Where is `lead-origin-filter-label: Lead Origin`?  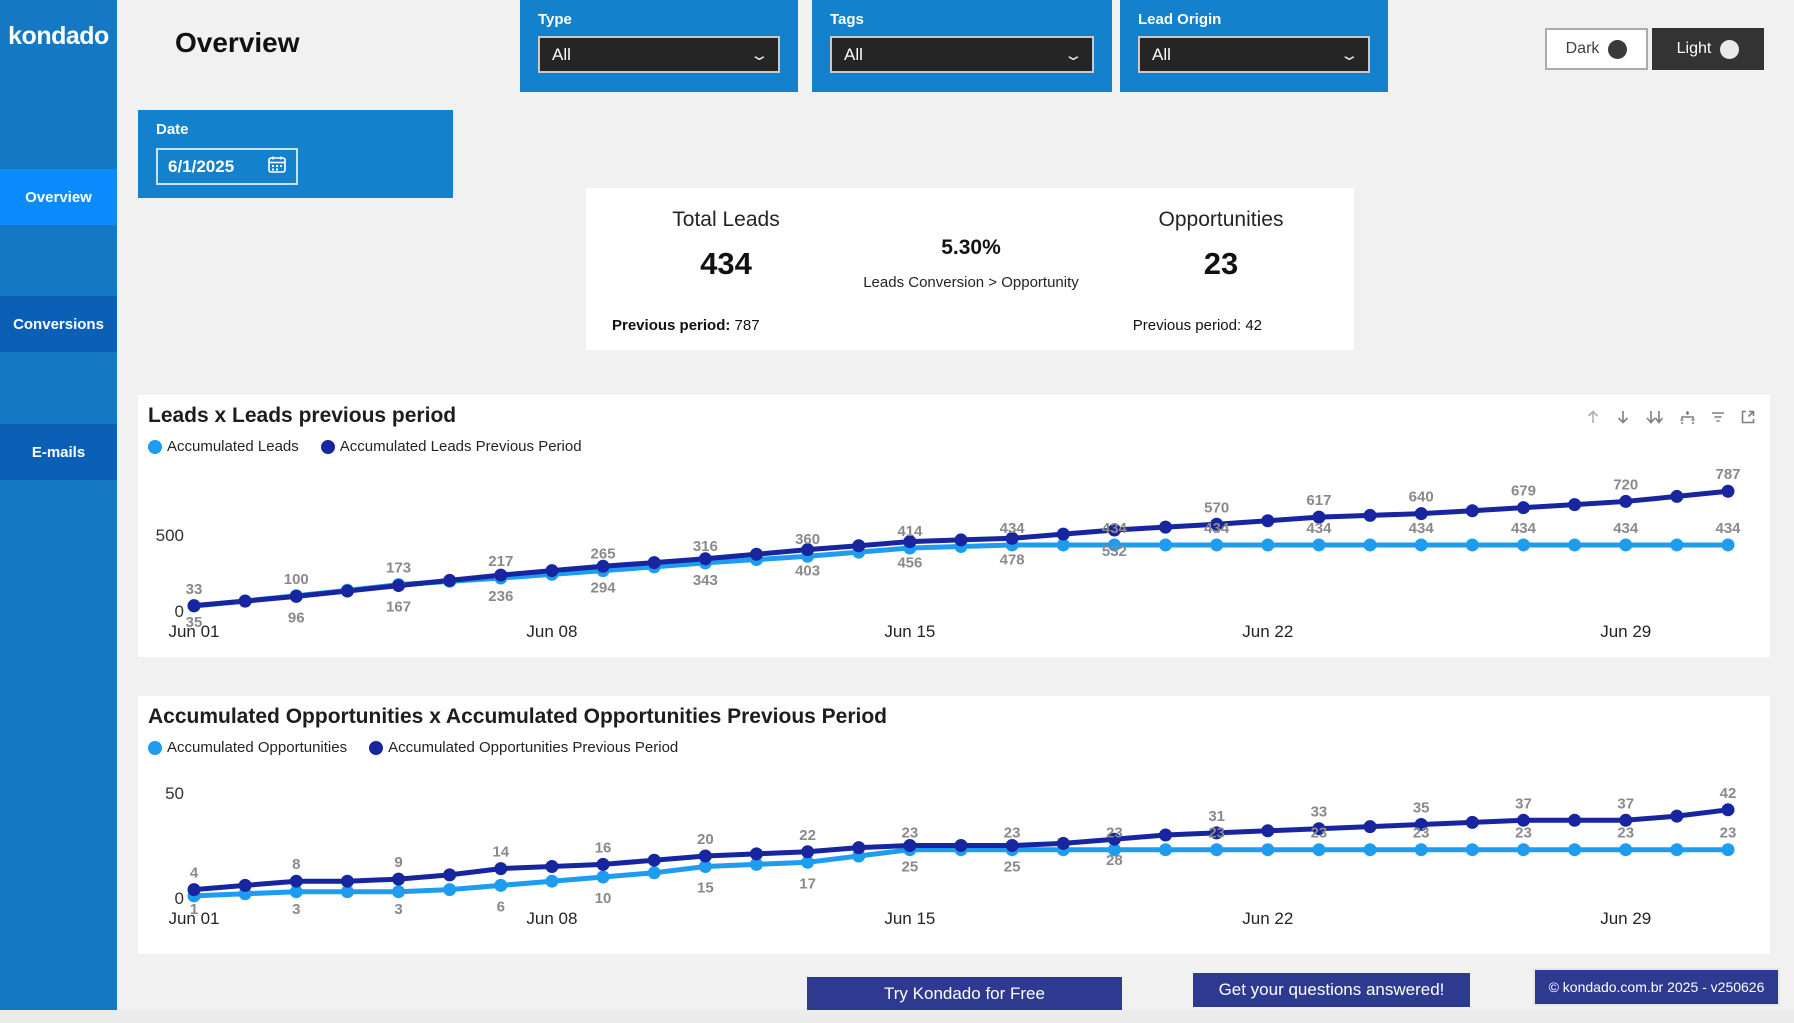
lead-origin-filter-label: Lead Origin is located at coordinates (1180, 19).